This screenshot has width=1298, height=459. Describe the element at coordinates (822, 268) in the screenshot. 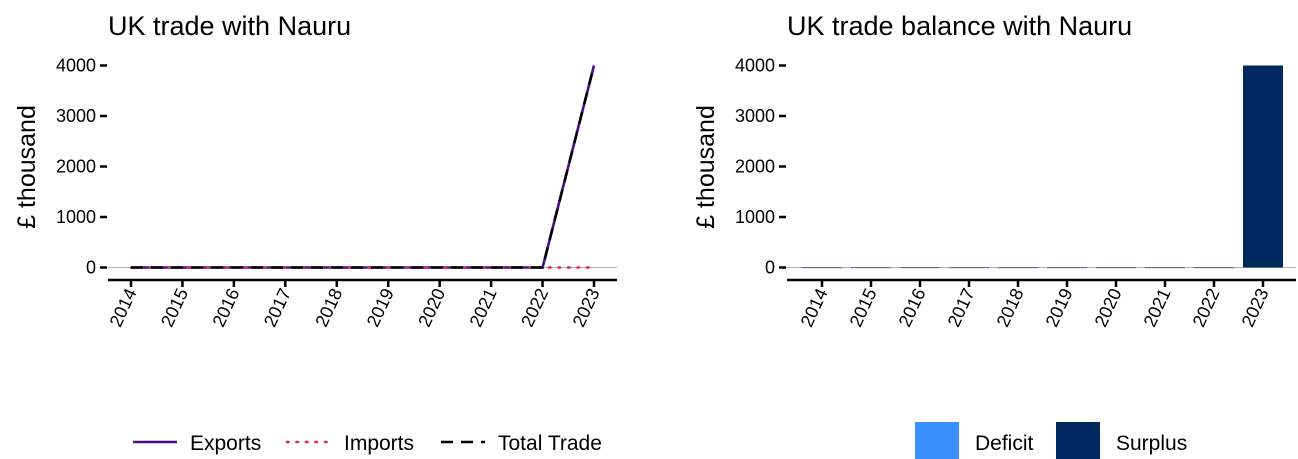

I see `bar-2014` at that location.